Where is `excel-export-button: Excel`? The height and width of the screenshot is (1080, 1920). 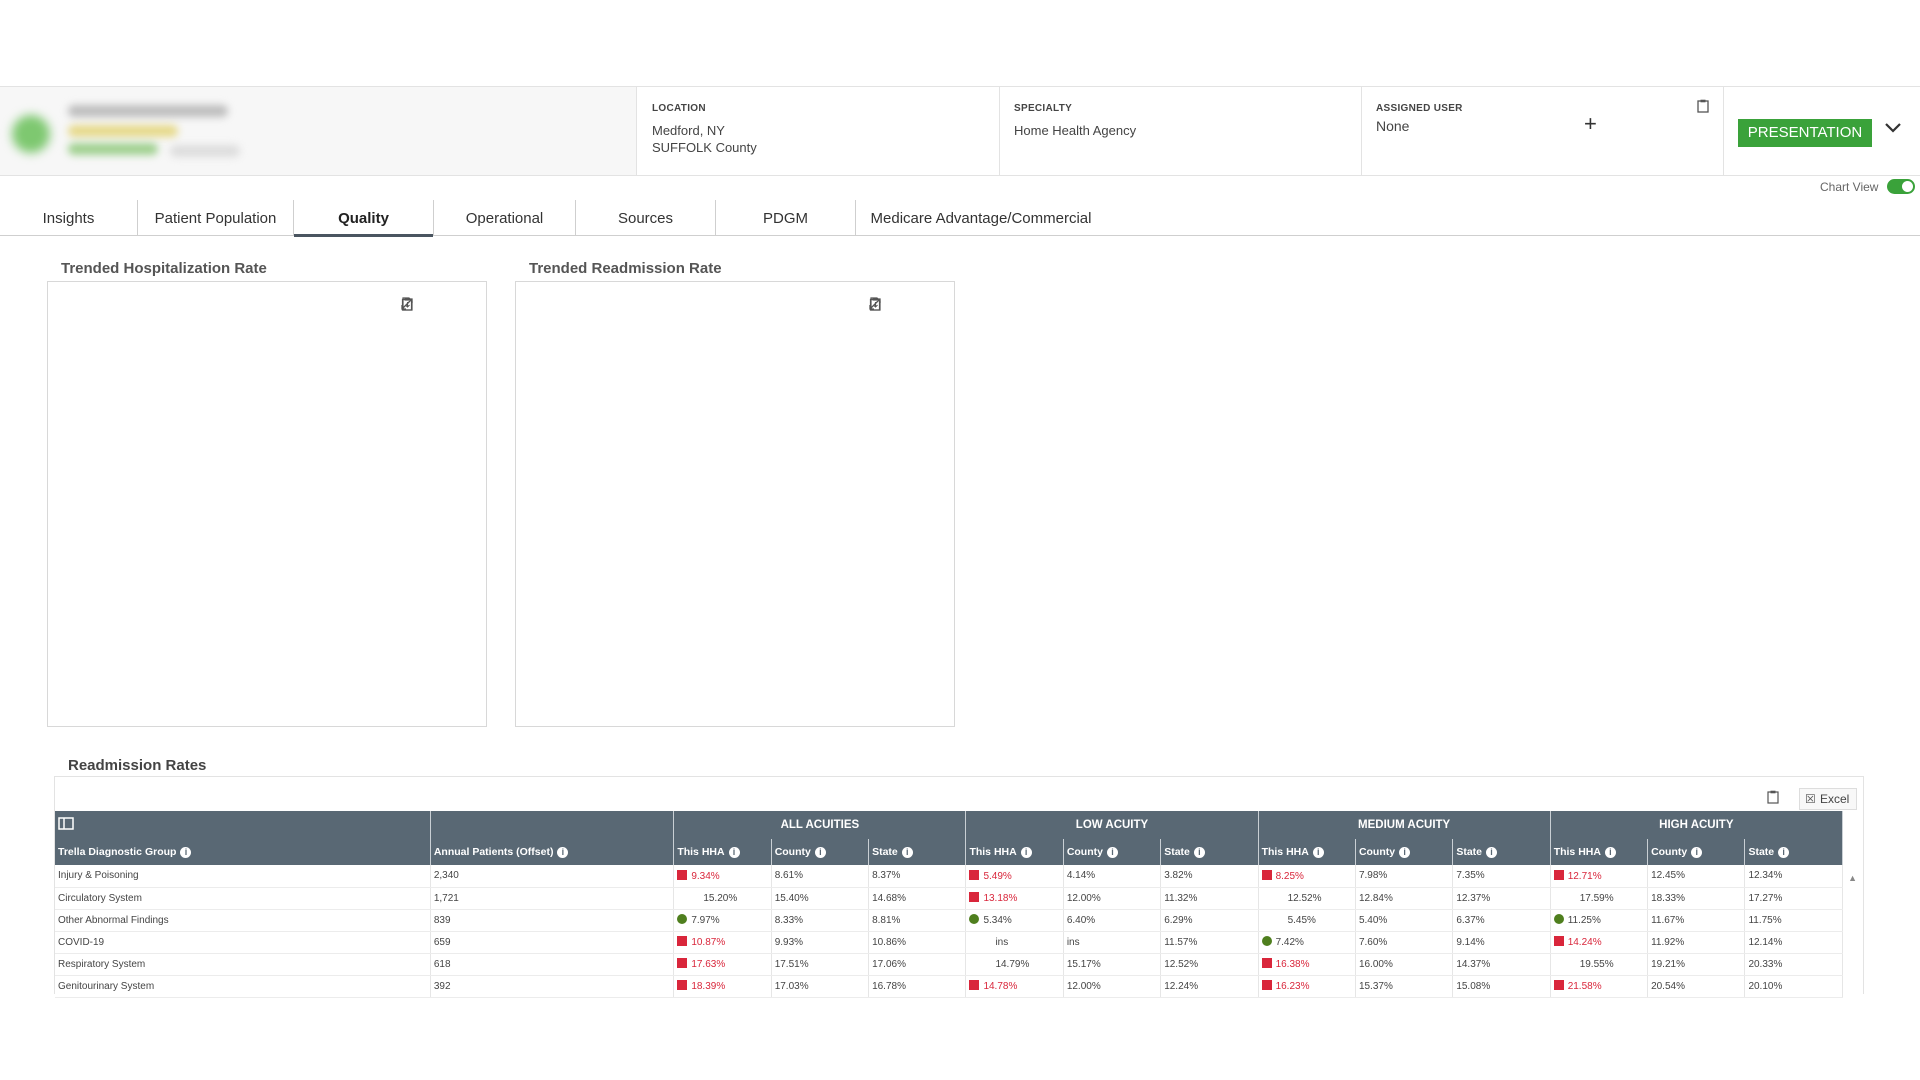
excel-export-button: Excel is located at coordinates (1828, 799).